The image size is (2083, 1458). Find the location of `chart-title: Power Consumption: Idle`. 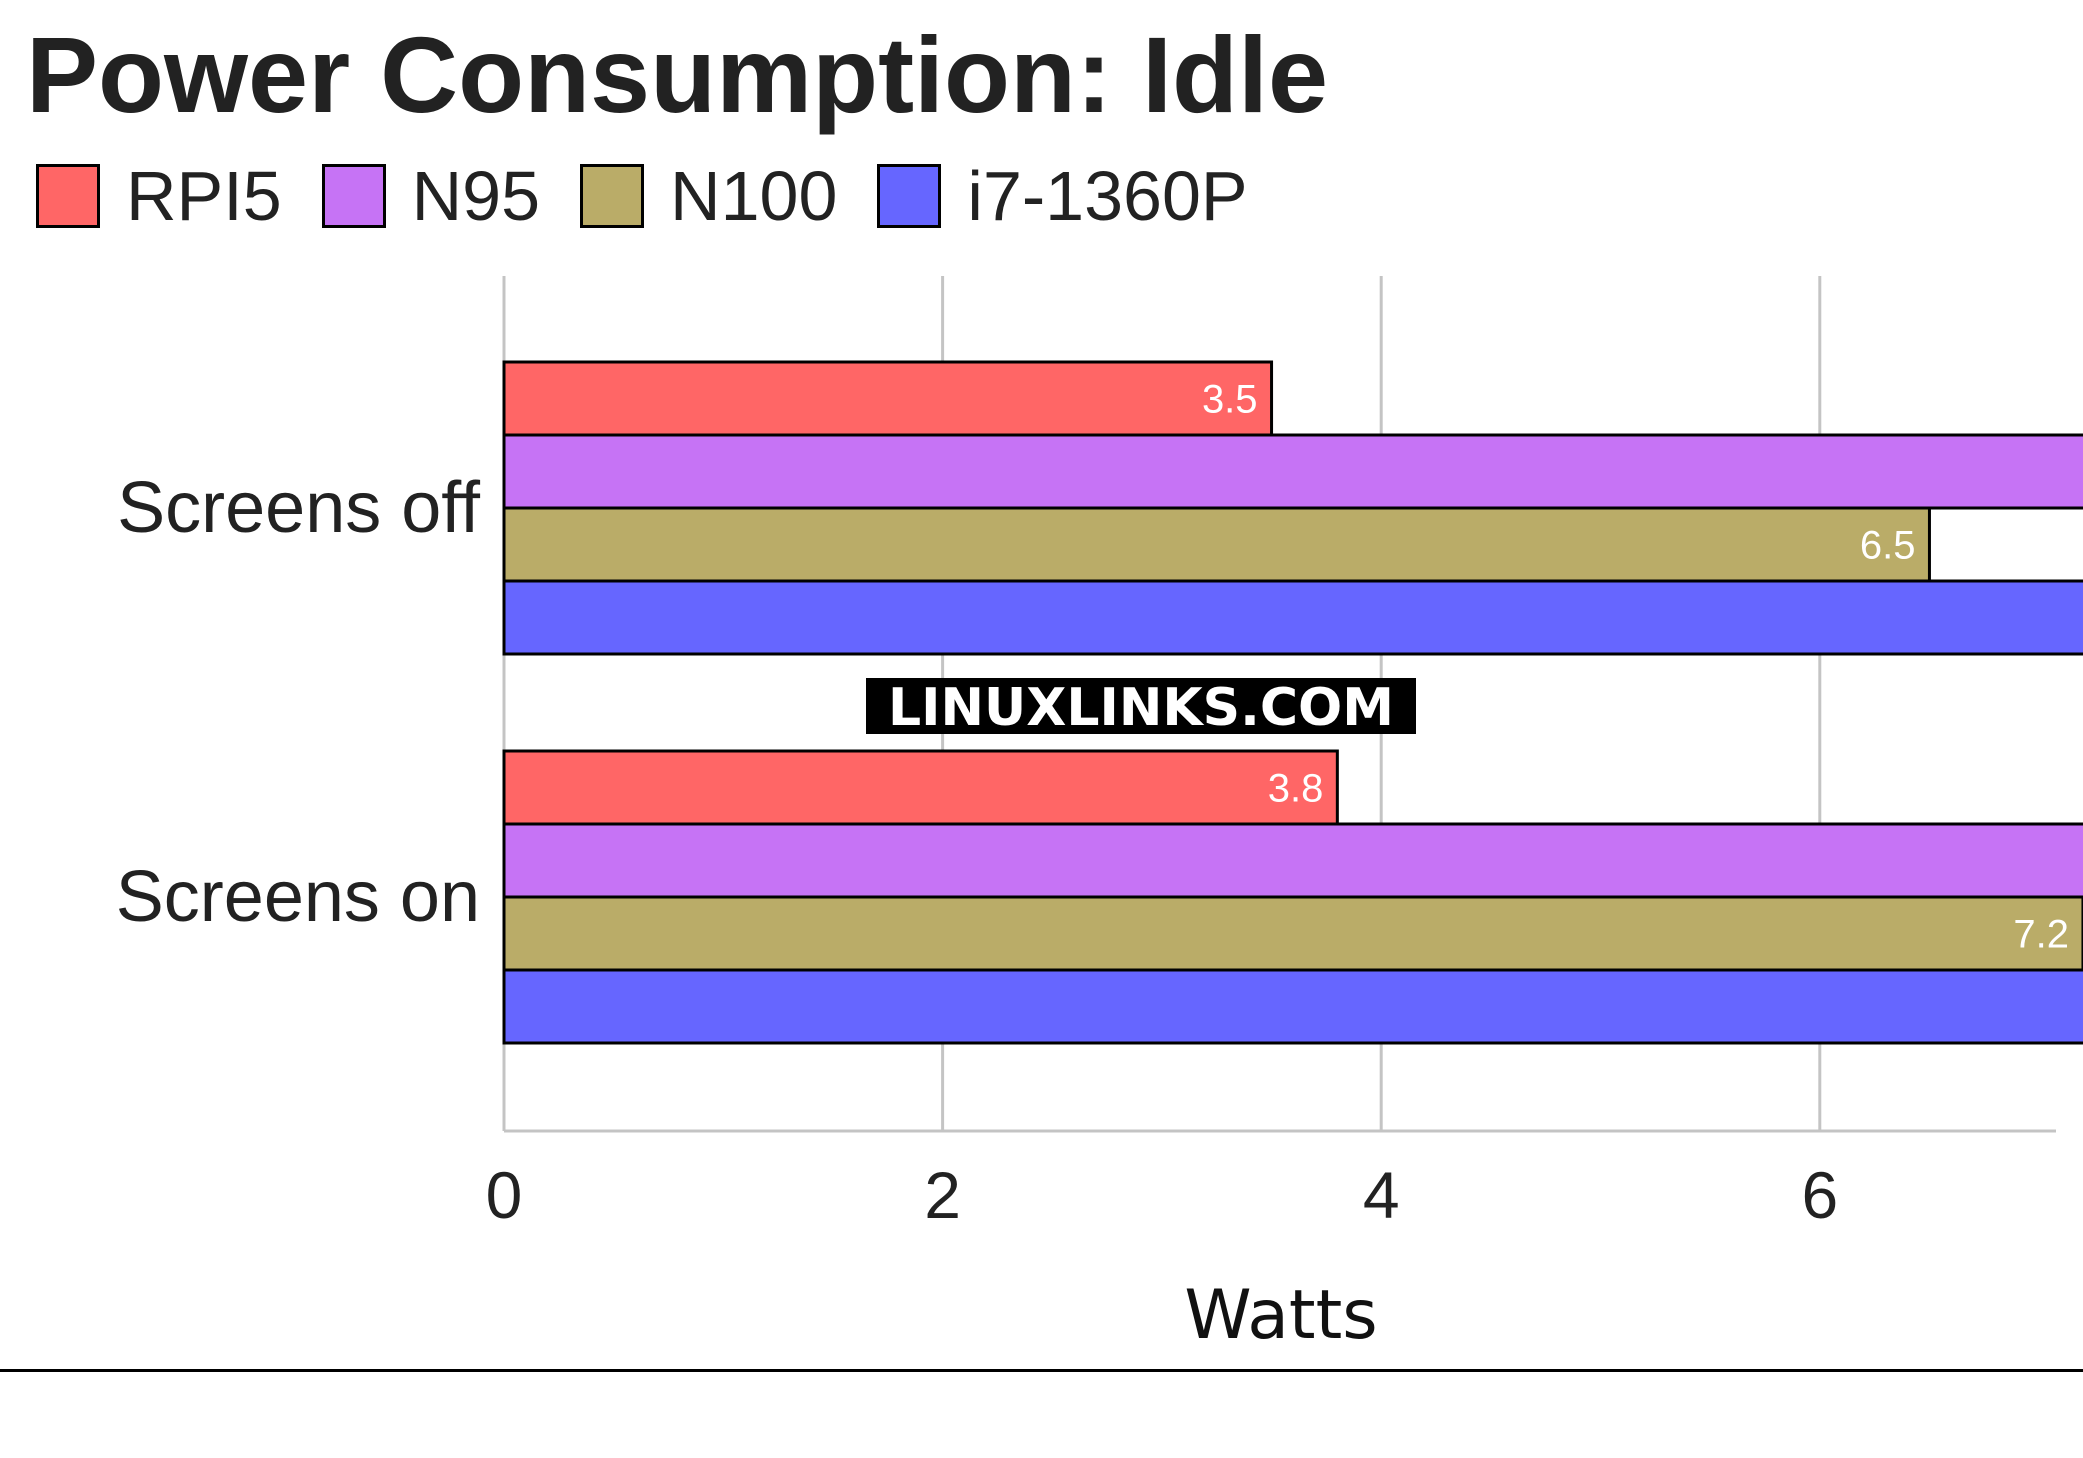

chart-title: Power Consumption: Idle is located at coordinates (677, 74).